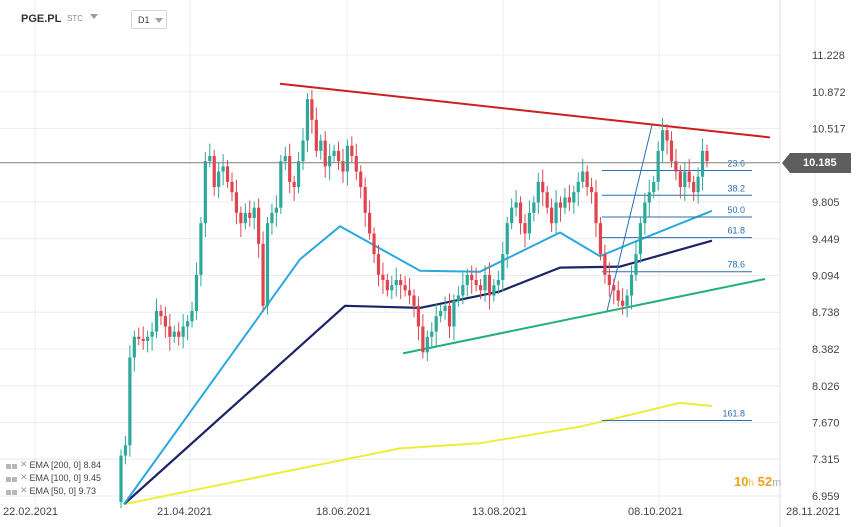 This screenshot has width=859, height=527. I want to click on y-tick-label: 9.094, so click(826, 276).